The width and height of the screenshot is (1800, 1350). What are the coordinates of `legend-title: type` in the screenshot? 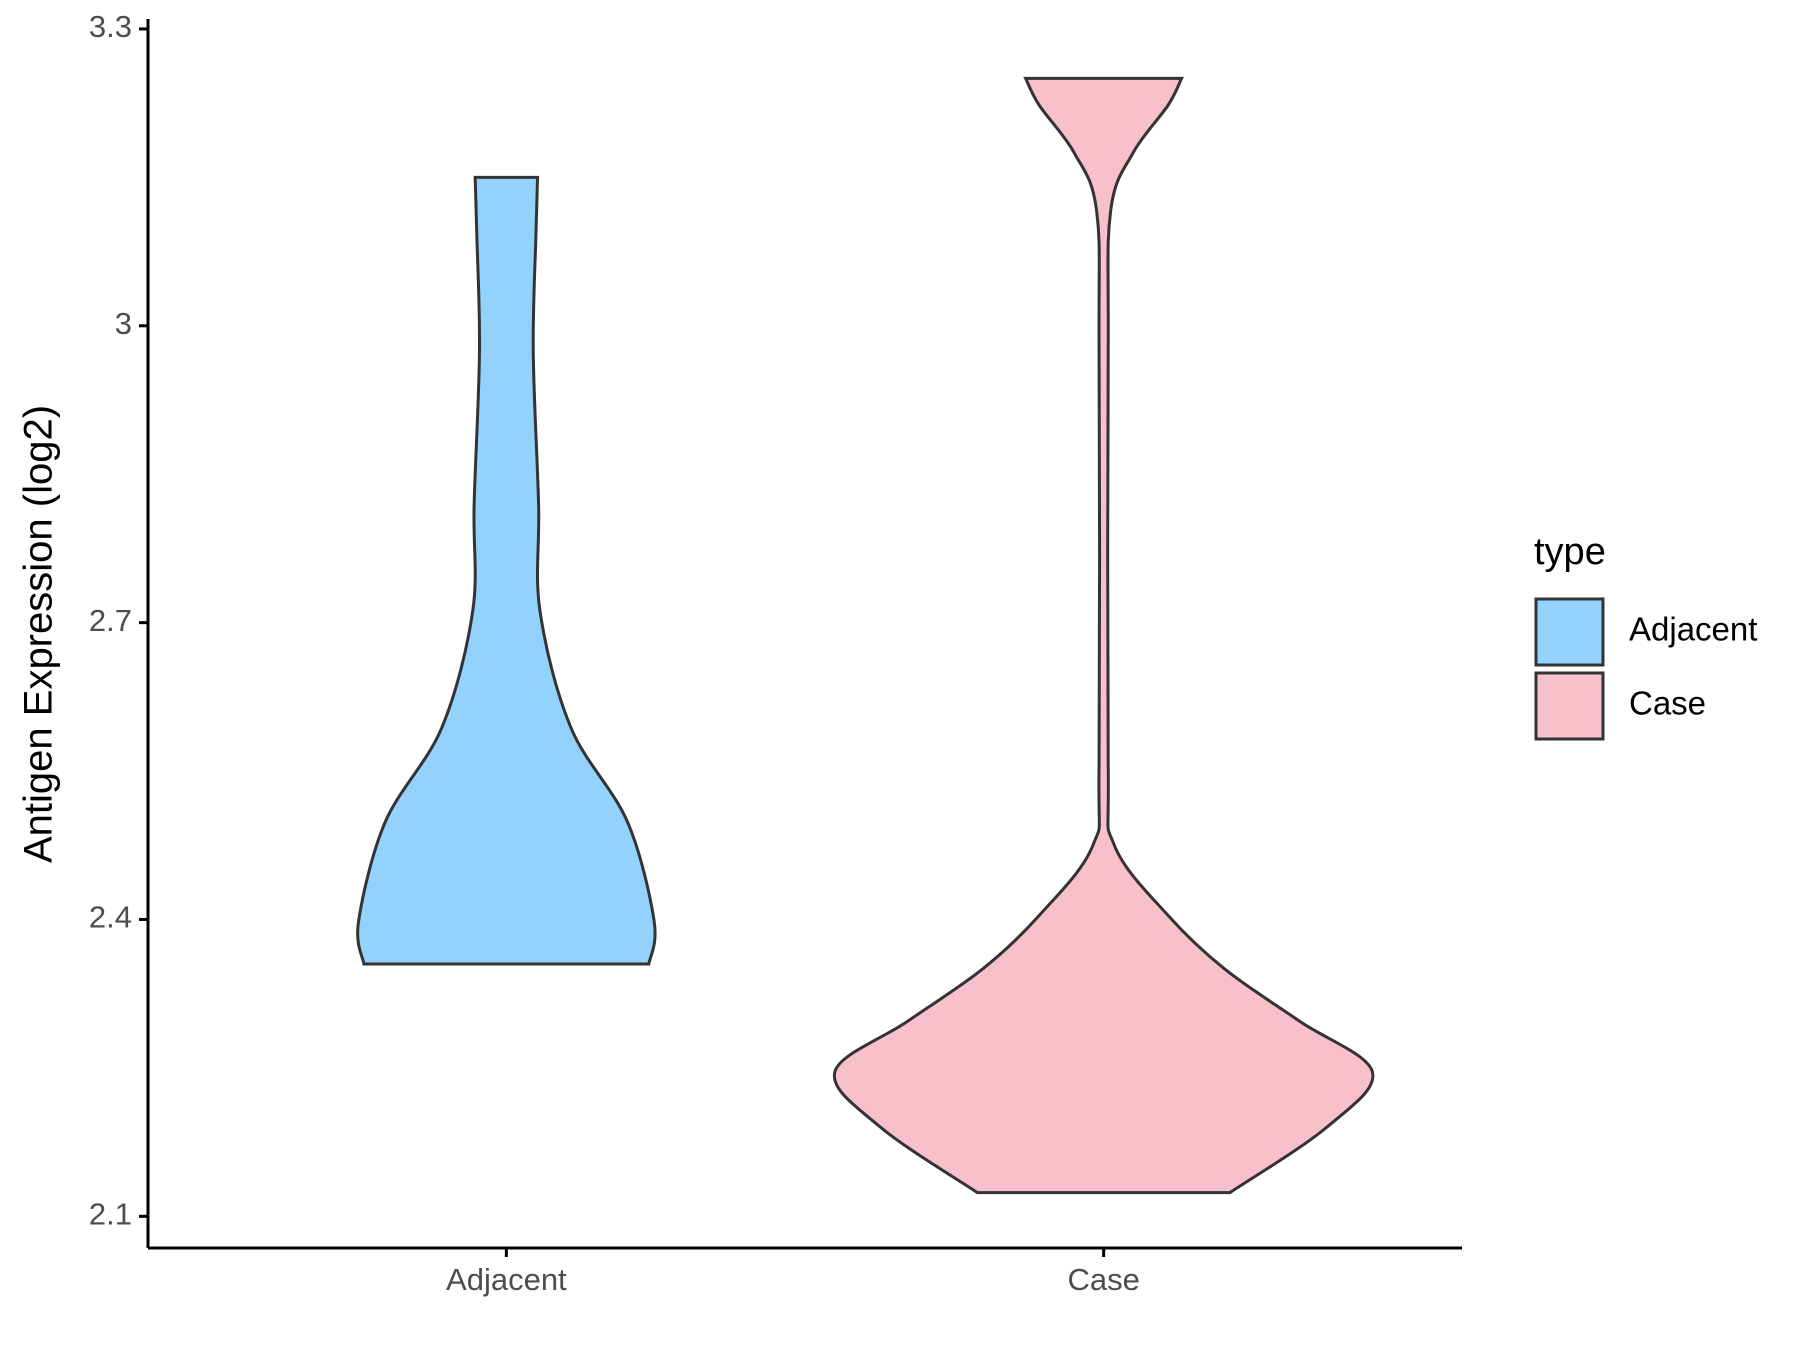 It's located at (1570, 552).